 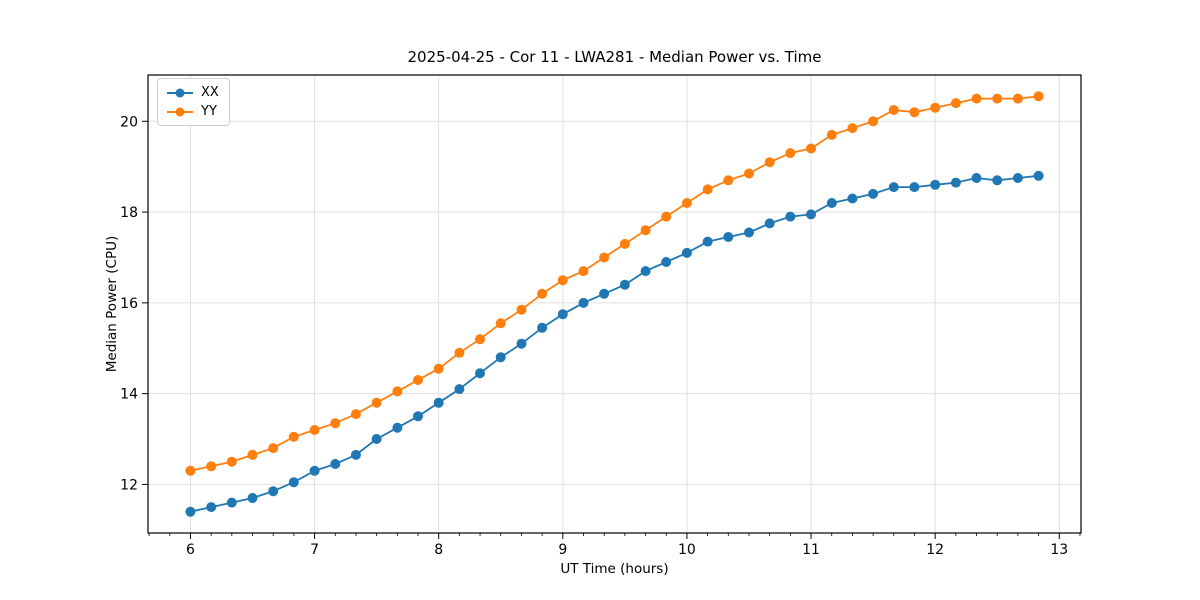 I want to click on legend: XX YY, so click(x=193, y=102).